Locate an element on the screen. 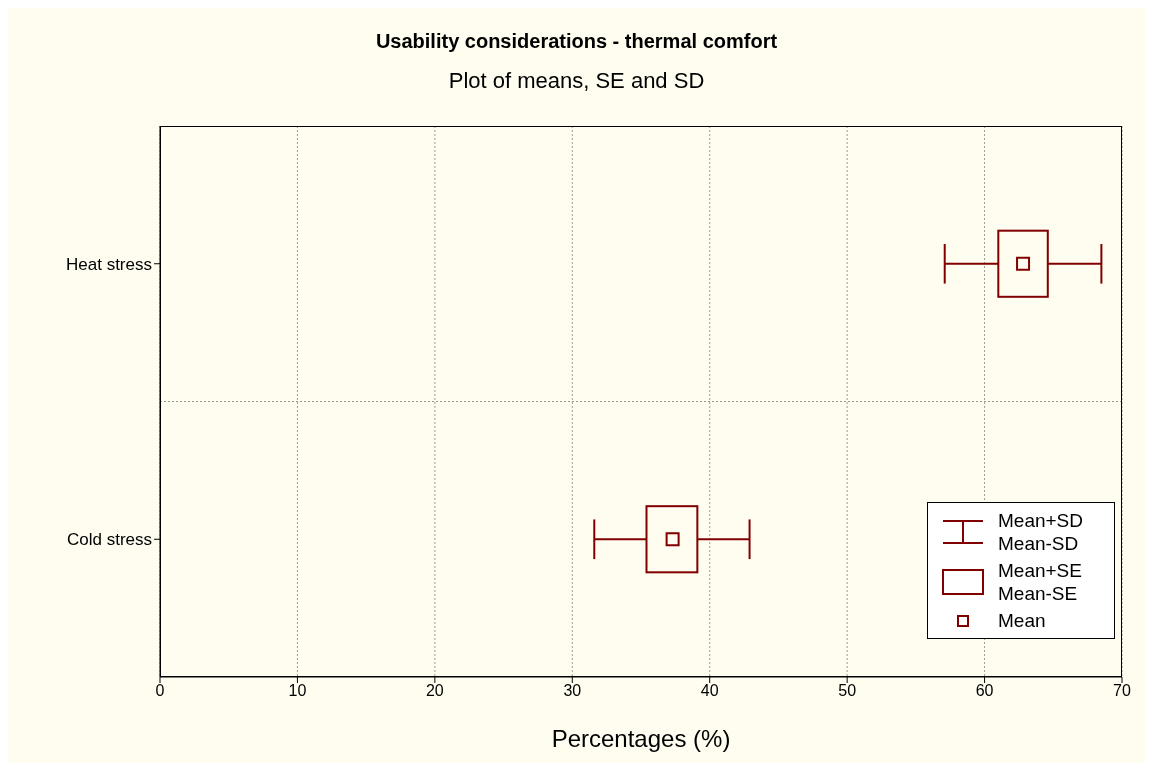 The height and width of the screenshot is (771, 1153). x-tick-label: 20 is located at coordinates (434, 691).